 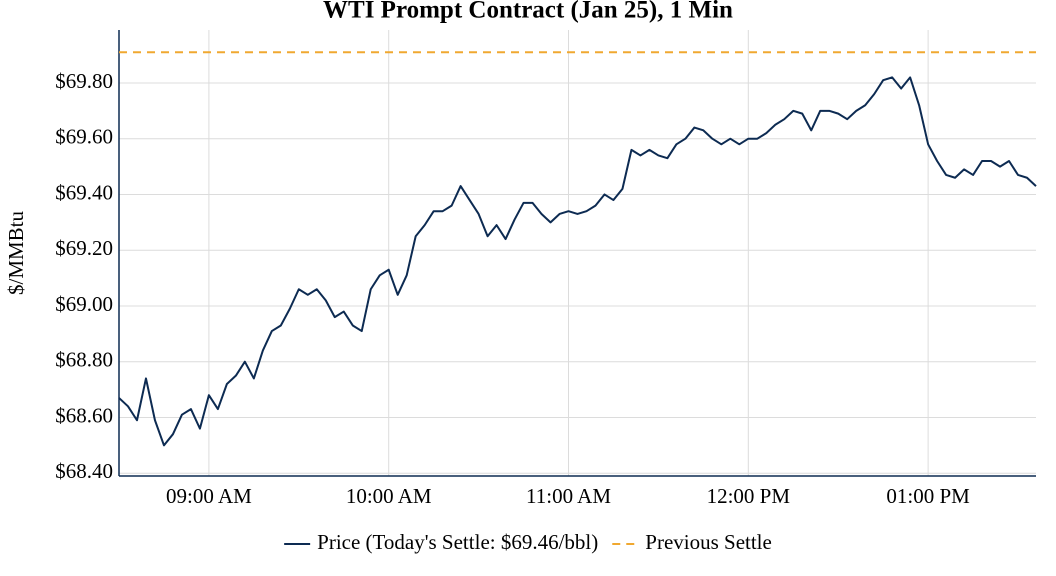 I want to click on x-tick-label: 09:00 AM, so click(x=209, y=496).